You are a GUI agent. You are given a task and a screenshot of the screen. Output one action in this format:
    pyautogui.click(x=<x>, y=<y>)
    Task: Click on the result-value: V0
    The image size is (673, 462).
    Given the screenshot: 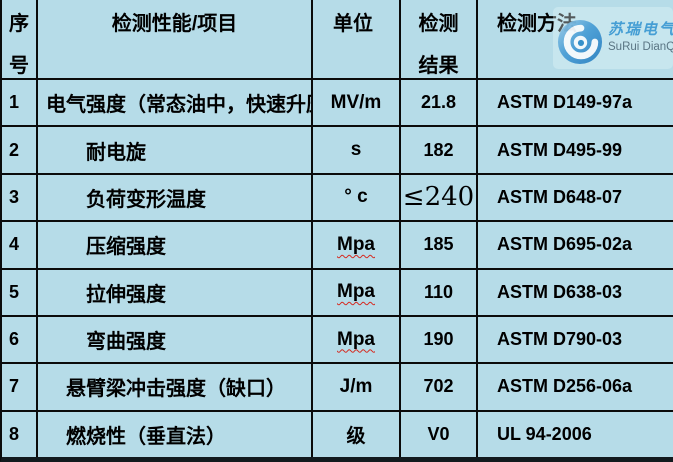 What is the action you would take?
    pyautogui.click(x=438, y=433)
    